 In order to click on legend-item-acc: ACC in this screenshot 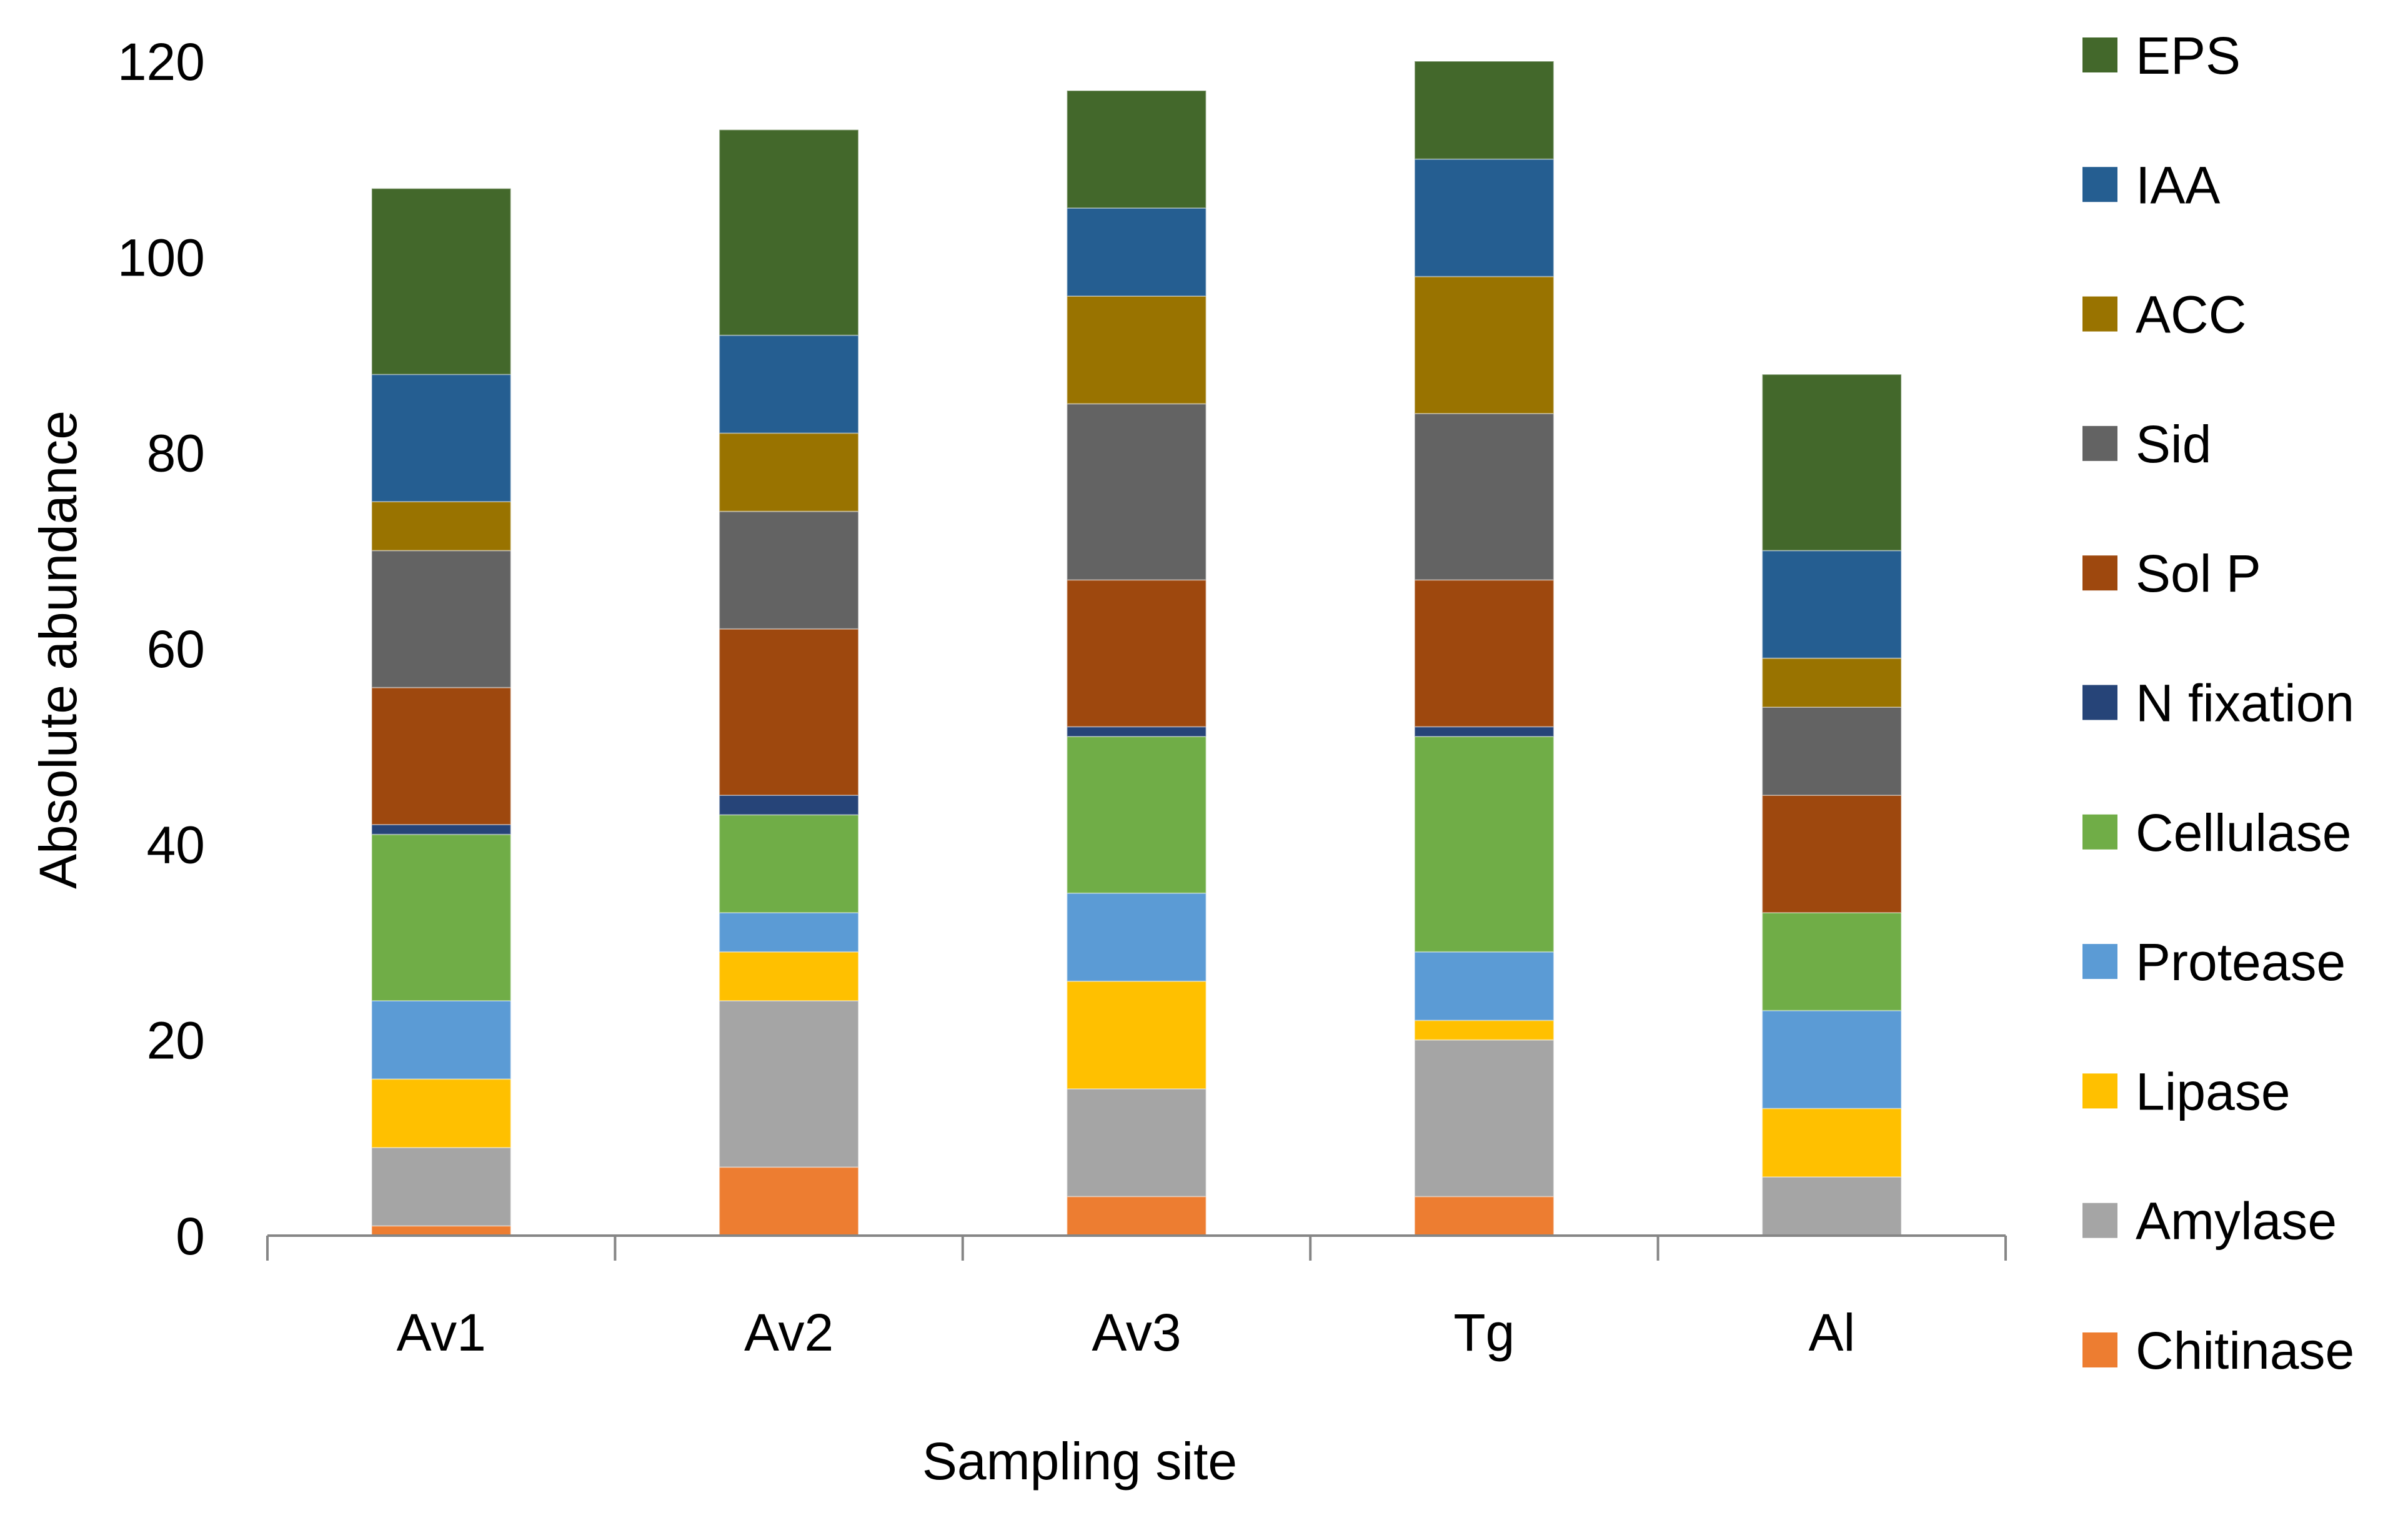, I will do `click(2164, 314)`.